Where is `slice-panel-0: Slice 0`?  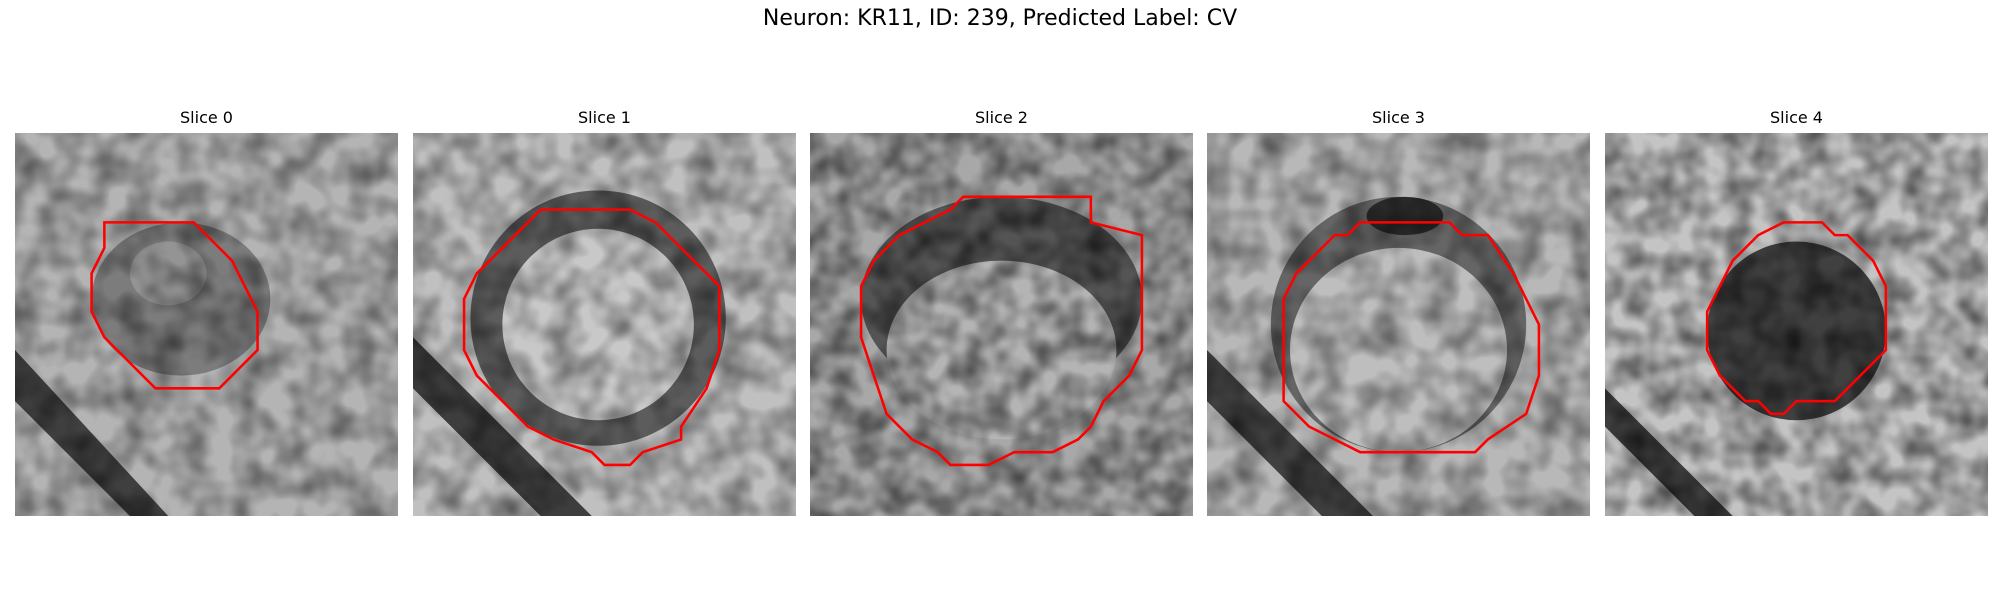
slice-panel-0: Slice 0 is located at coordinates (206, 310).